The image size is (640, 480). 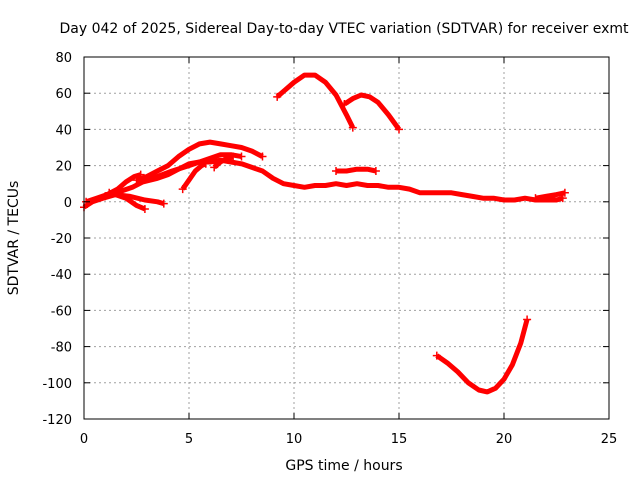 I want to click on y-tick-label: -60, so click(x=61, y=311).